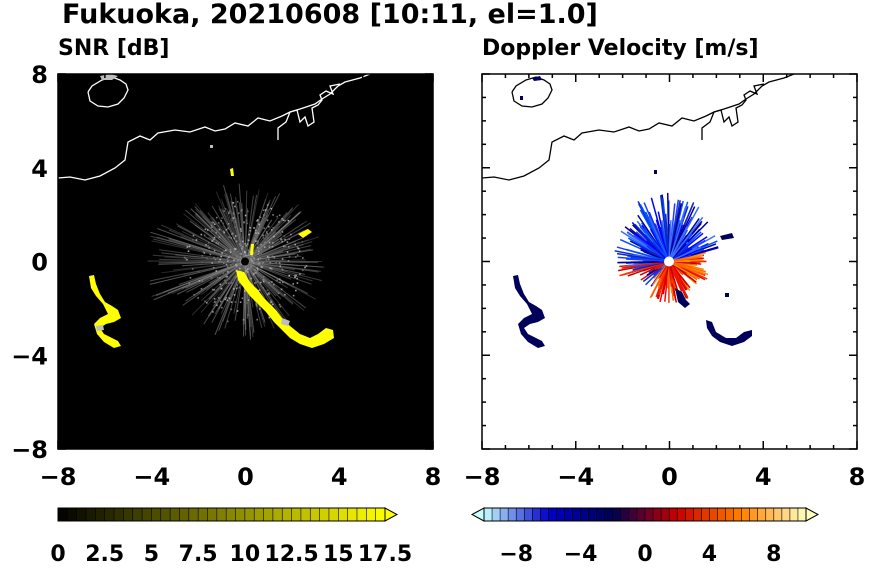 The width and height of the screenshot is (870, 570). What do you see at coordinates (291, 554) in the screenshot?
I see `snr-colorbar-tick-label: 12.5` at bounding box center [291, 554].